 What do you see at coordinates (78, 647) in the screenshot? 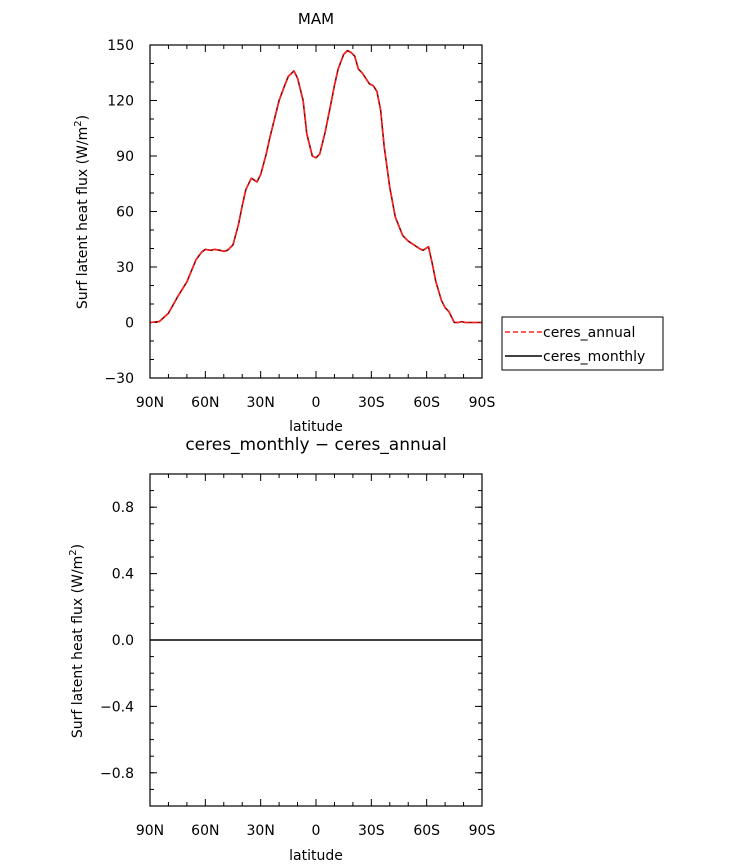
I see `bottom-y-axis-label-main: Surf latent heat flux (W/m` at bounding box center [78, 647].